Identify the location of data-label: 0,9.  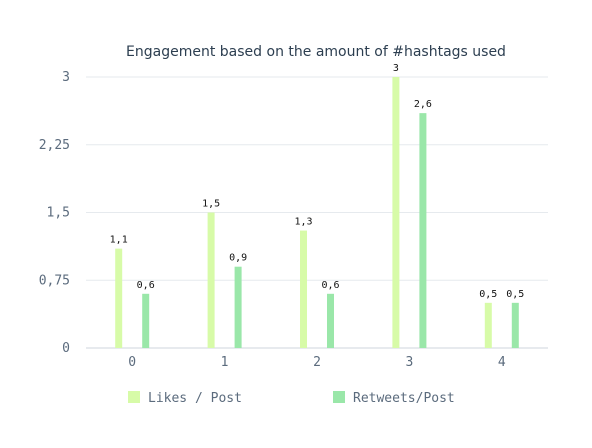
(238, 258).